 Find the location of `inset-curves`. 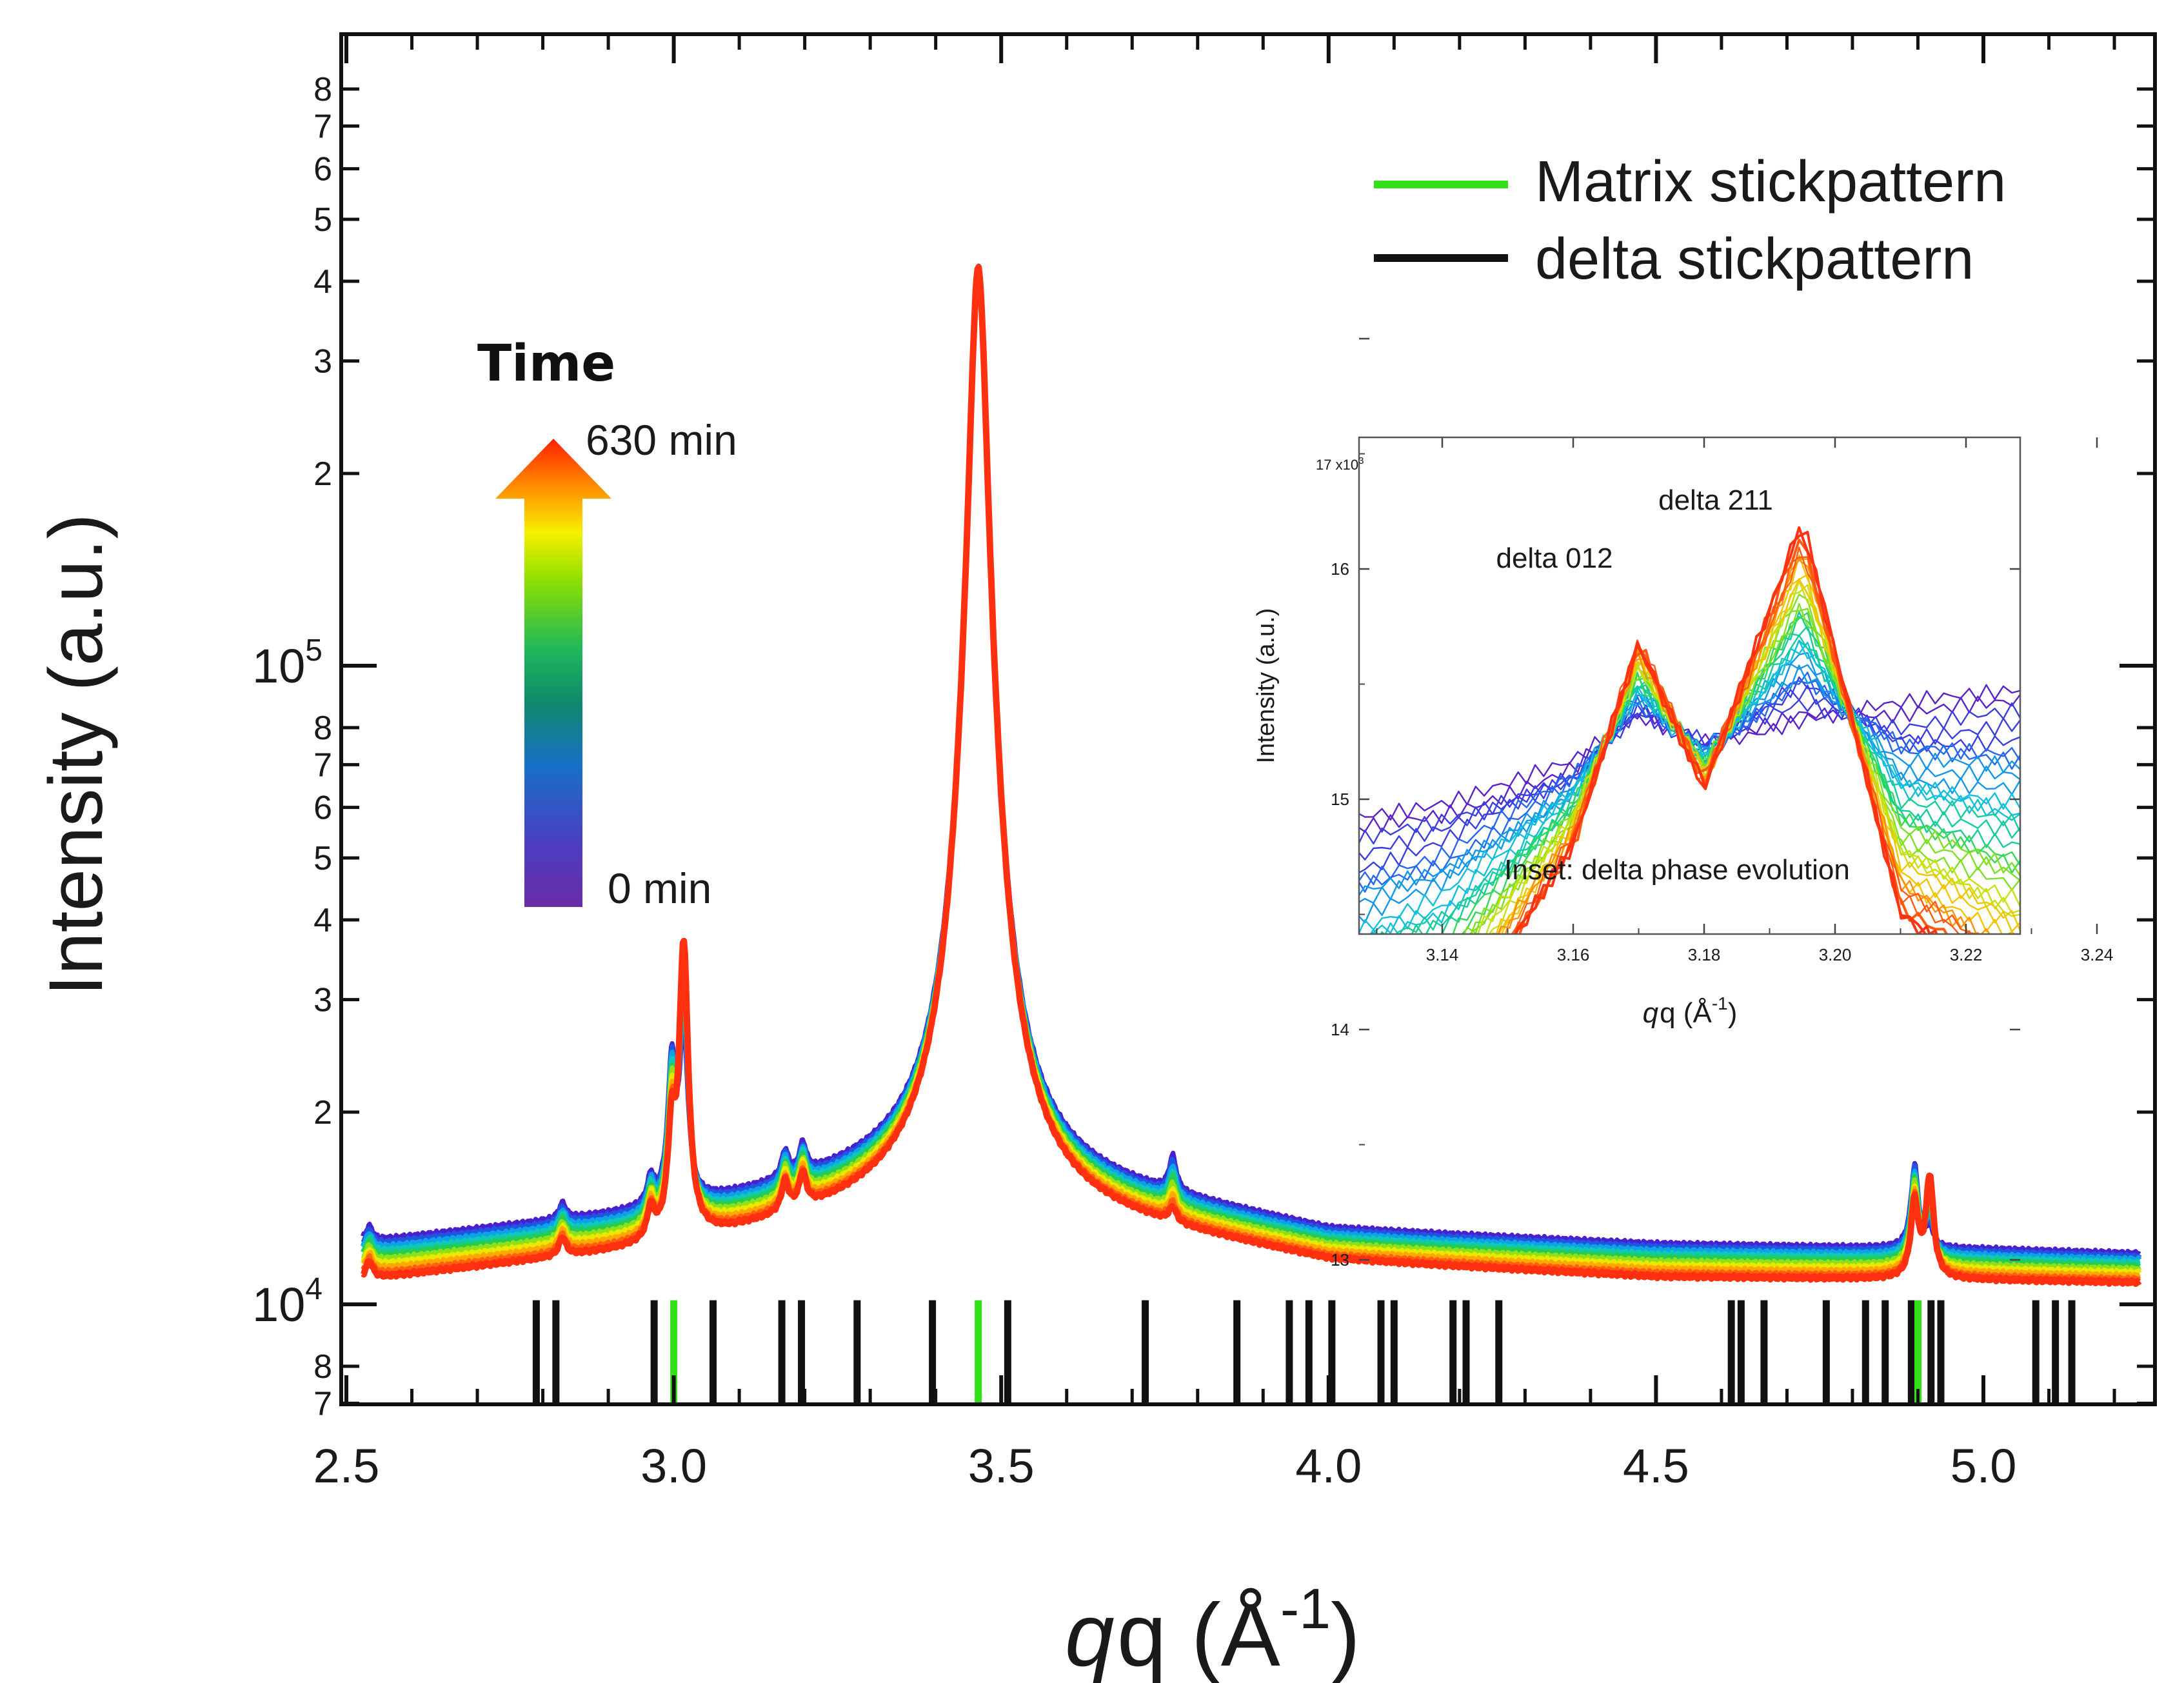

inset-curves is located at coordinates (1689, 730).